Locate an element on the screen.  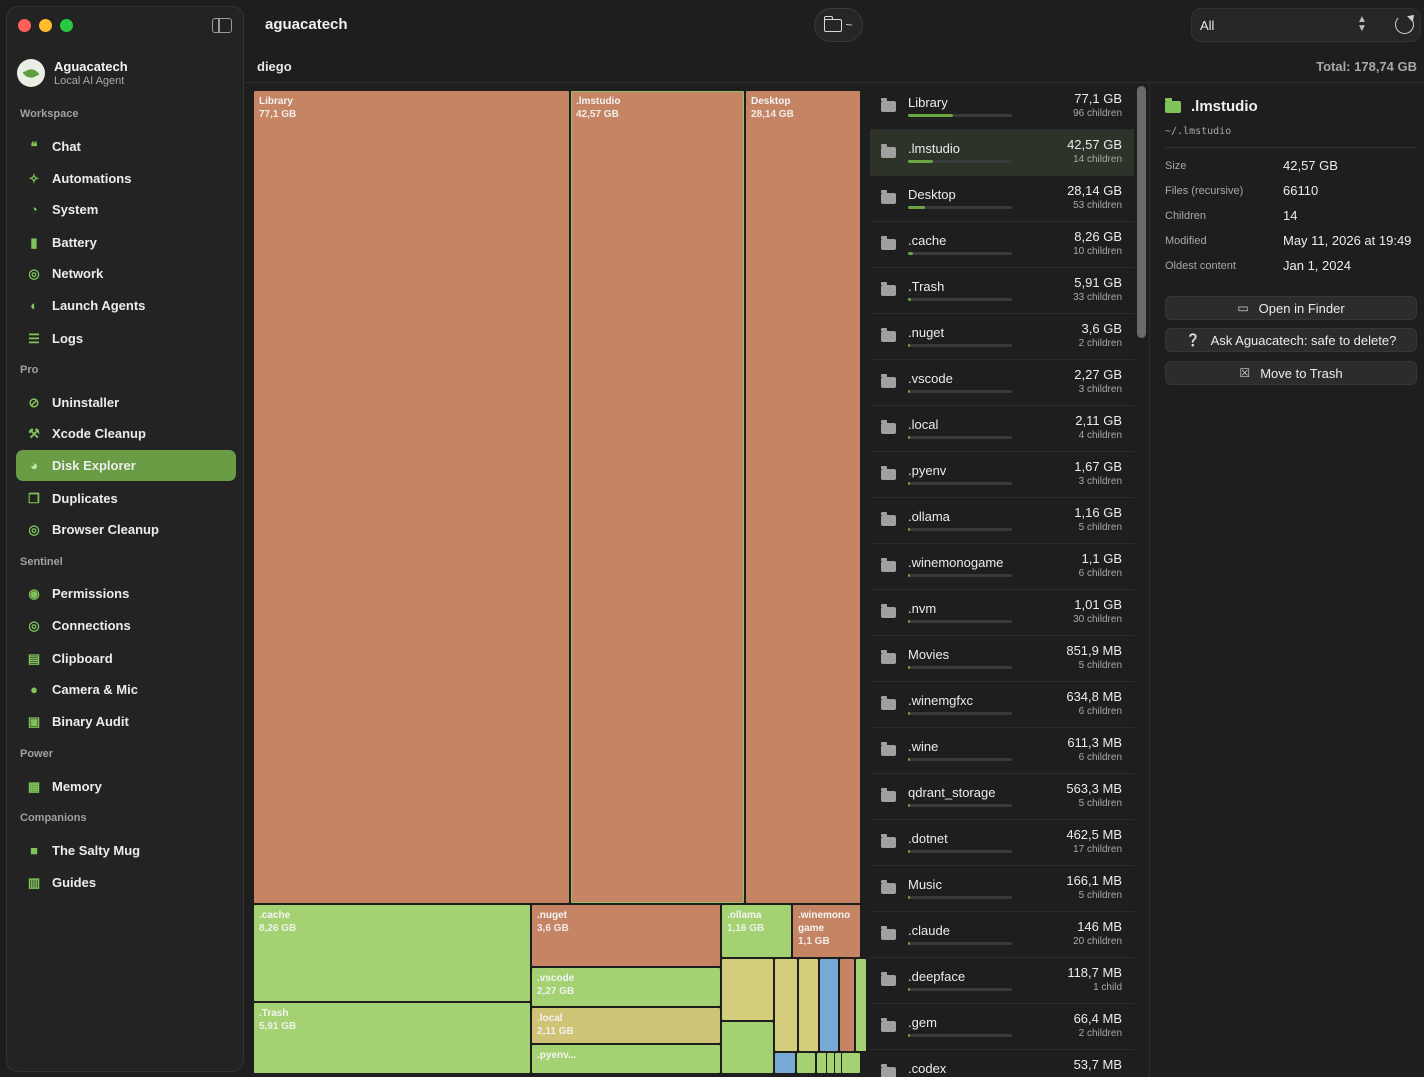
sidebar-item-binary-audit: ▣ Binary Audit is located at coordinates (126, 721).